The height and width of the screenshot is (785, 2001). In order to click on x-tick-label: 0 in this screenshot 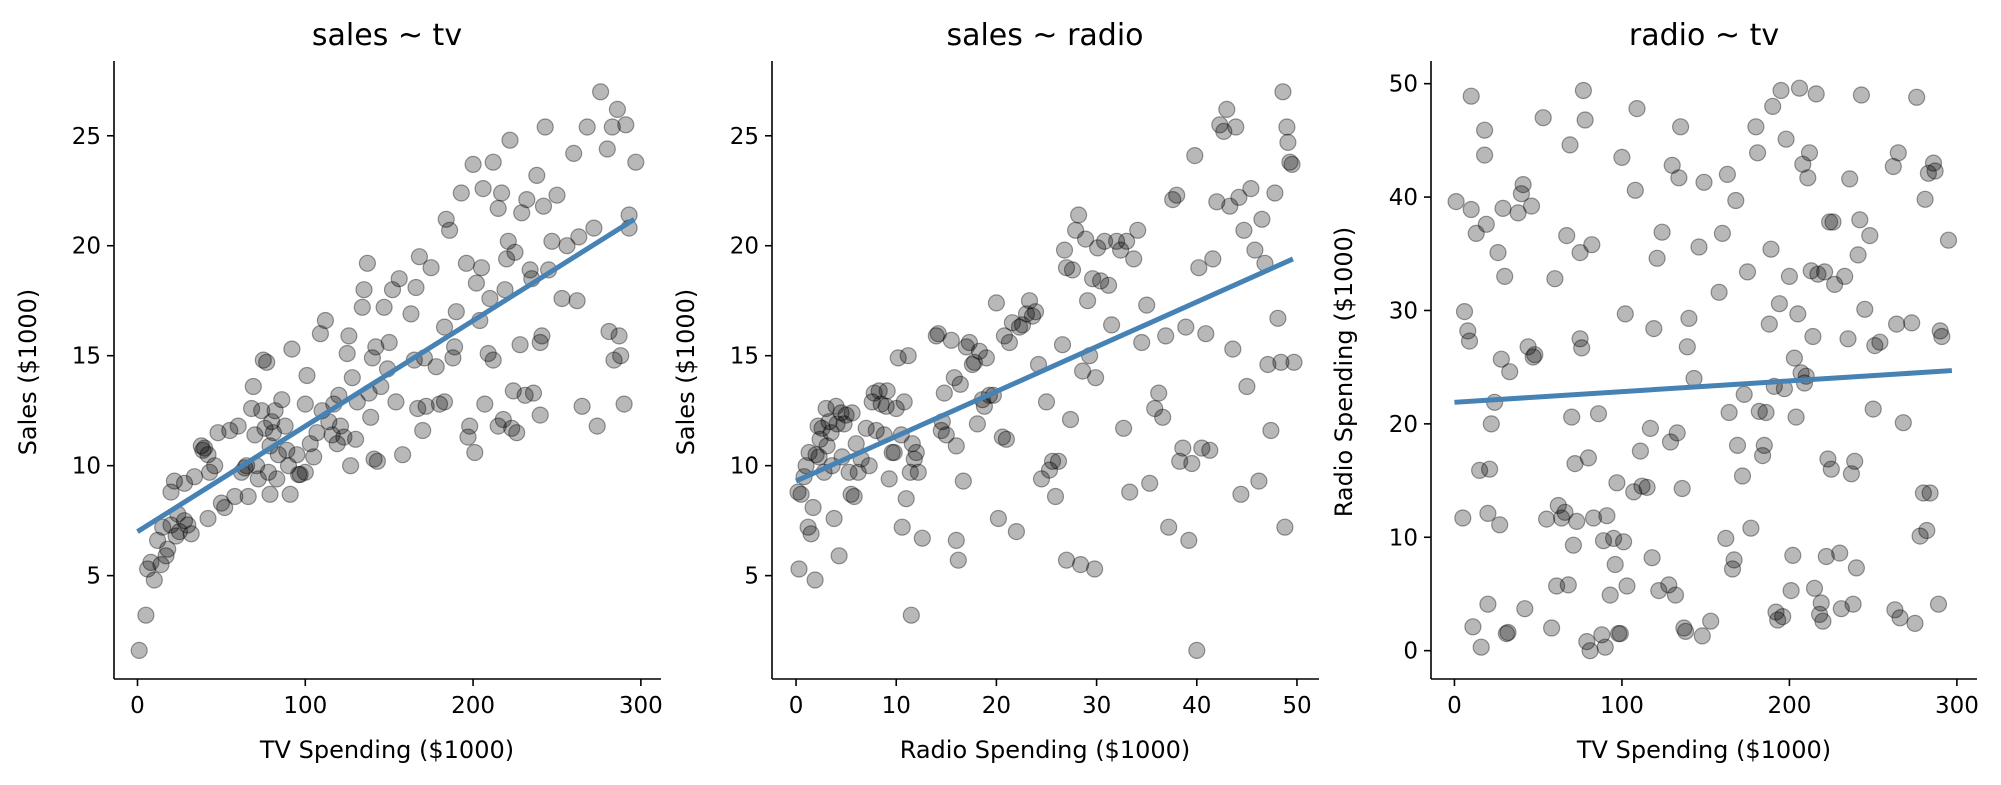, I will do `click(137, 706)`.